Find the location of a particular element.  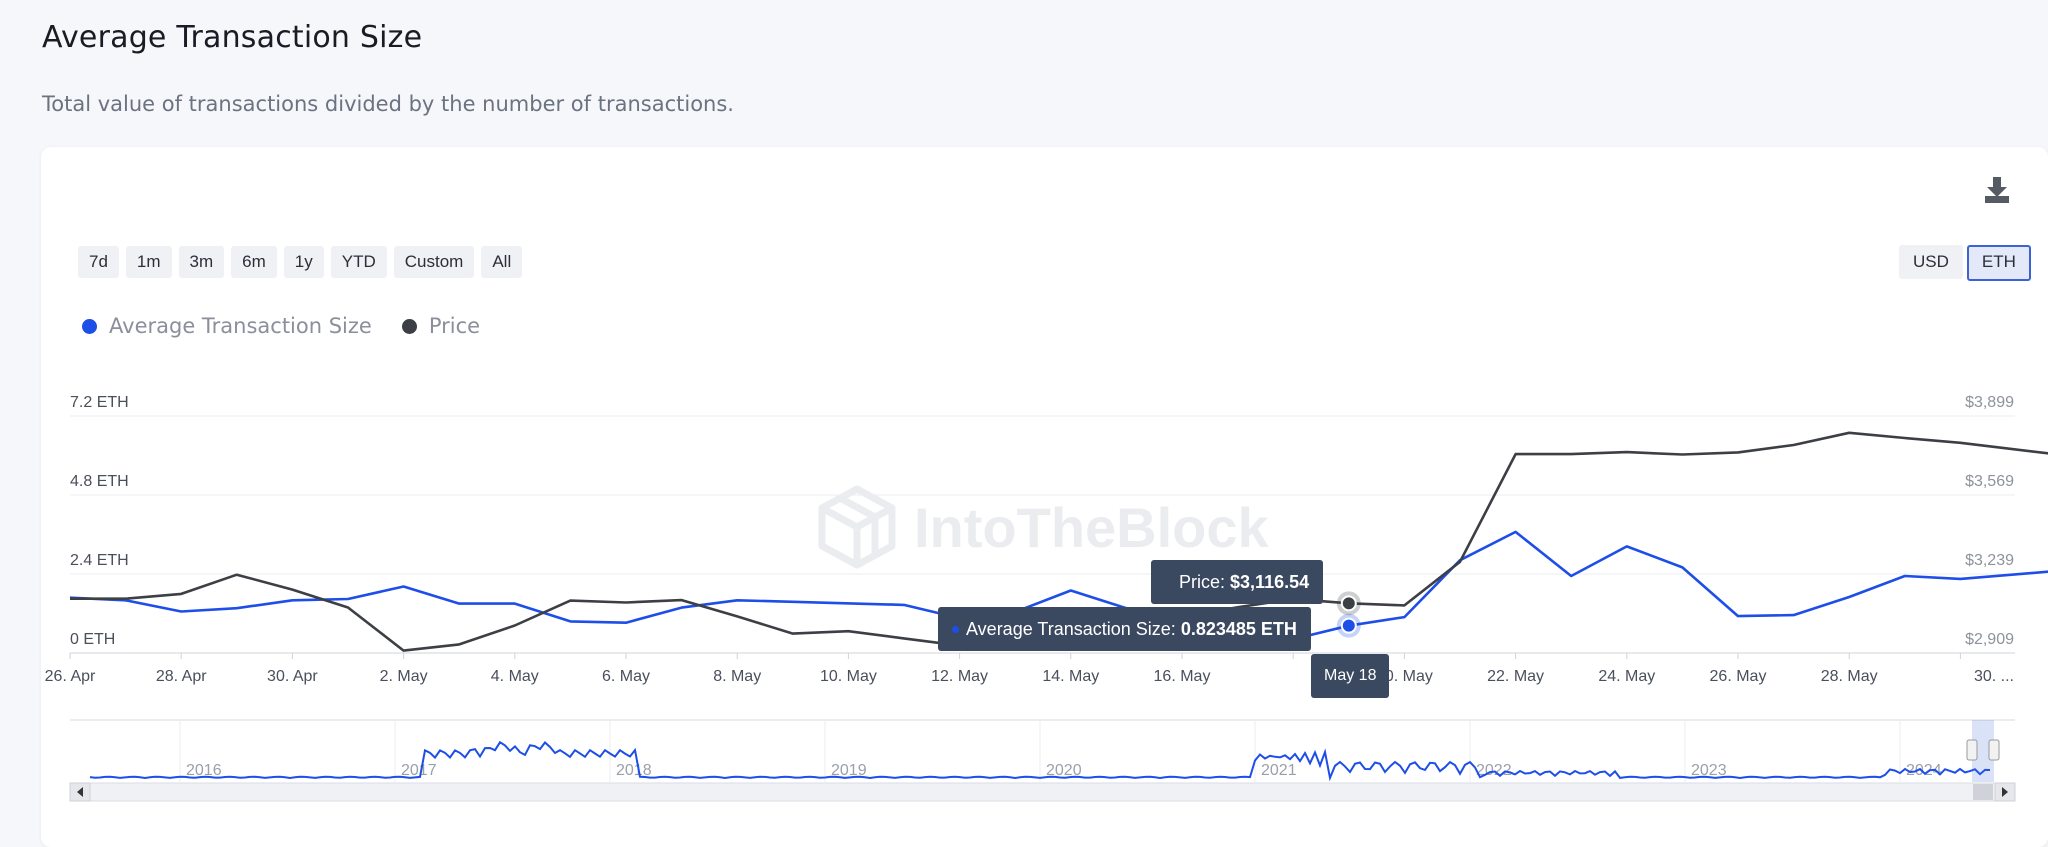

y-right-tick-label: $3,569 is located at coordinates (1989, 481).